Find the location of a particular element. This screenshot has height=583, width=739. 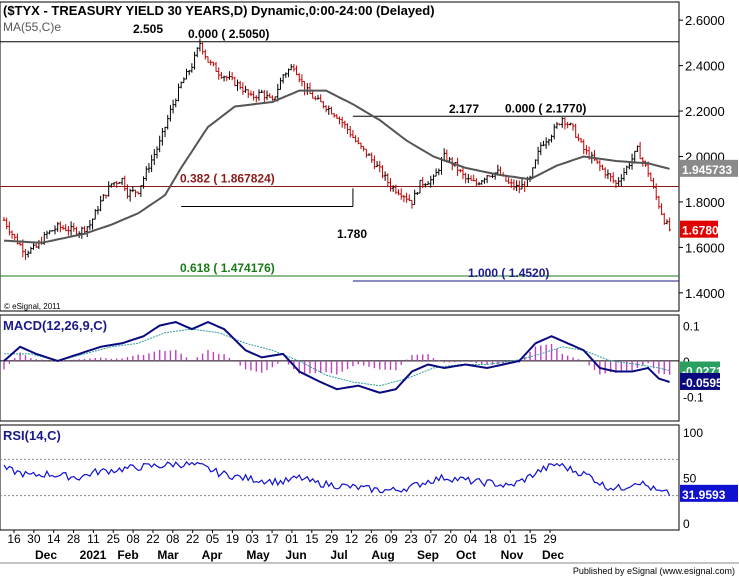

x-month-label: Aug is located at coordinates (382, 555).